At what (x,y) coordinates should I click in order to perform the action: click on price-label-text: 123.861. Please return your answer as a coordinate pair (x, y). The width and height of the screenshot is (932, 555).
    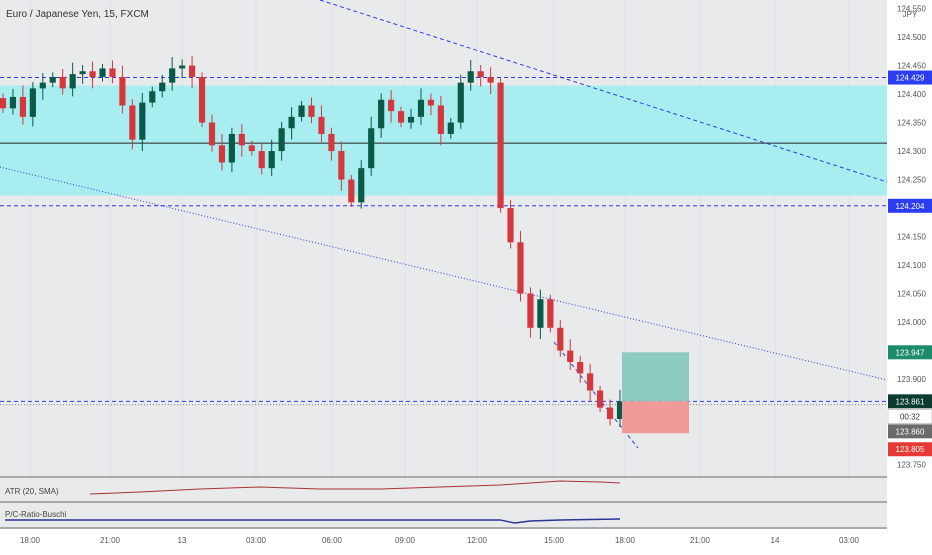
    Looking at the image, I should click on (910, 401).